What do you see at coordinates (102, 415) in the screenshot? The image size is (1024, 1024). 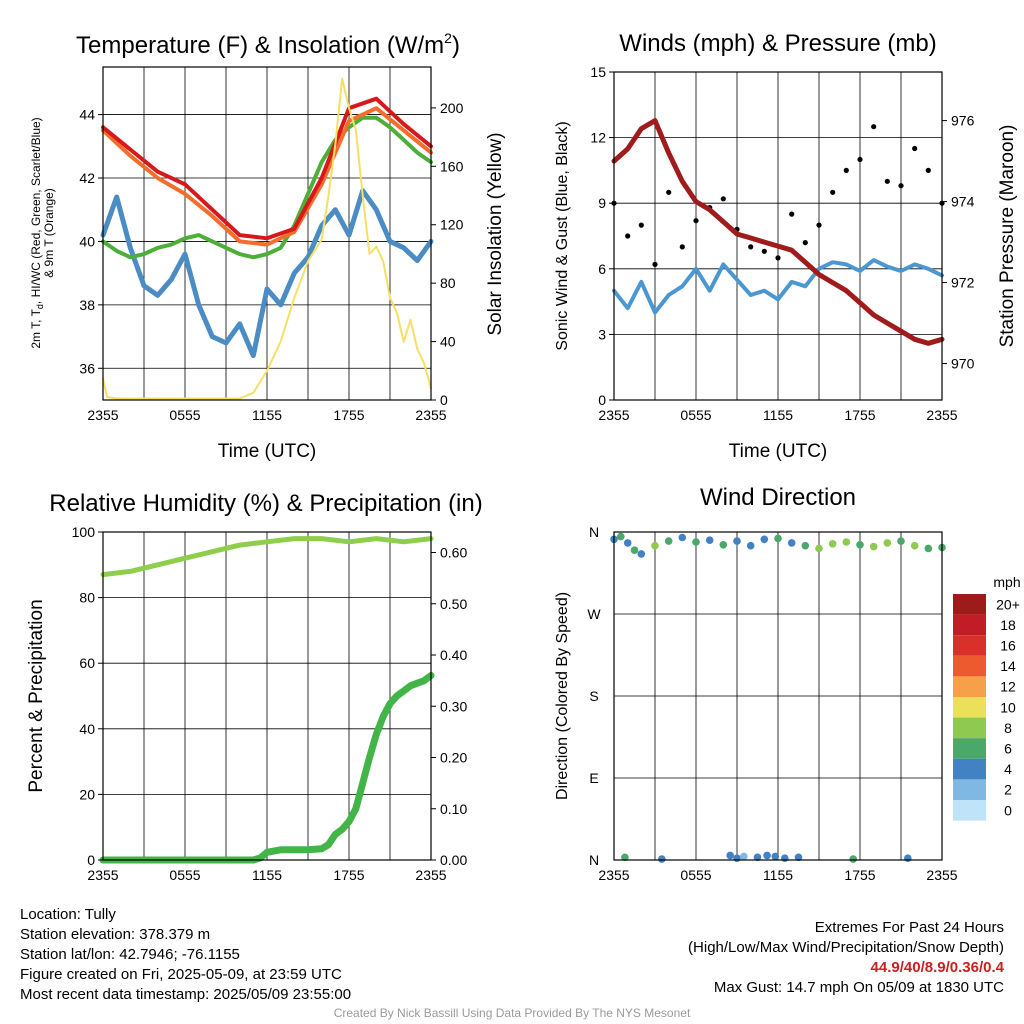 I see `temperature-x-tick-label: 2355` at bounding box center [102, 415].